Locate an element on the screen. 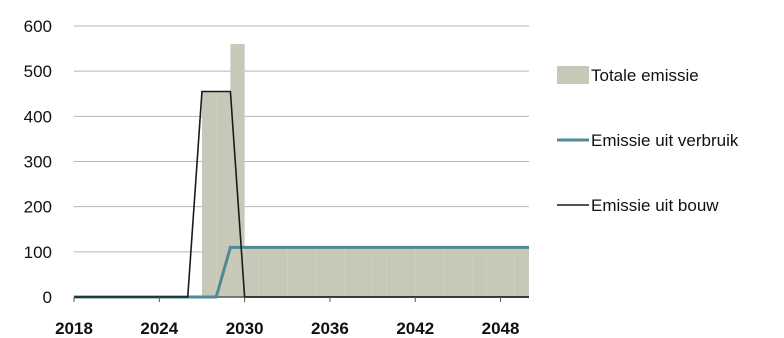 The image size is (784, 338). legend-item-emissie-uit-bouw: Emissie uit bouw is located at coordinates (638, 205).